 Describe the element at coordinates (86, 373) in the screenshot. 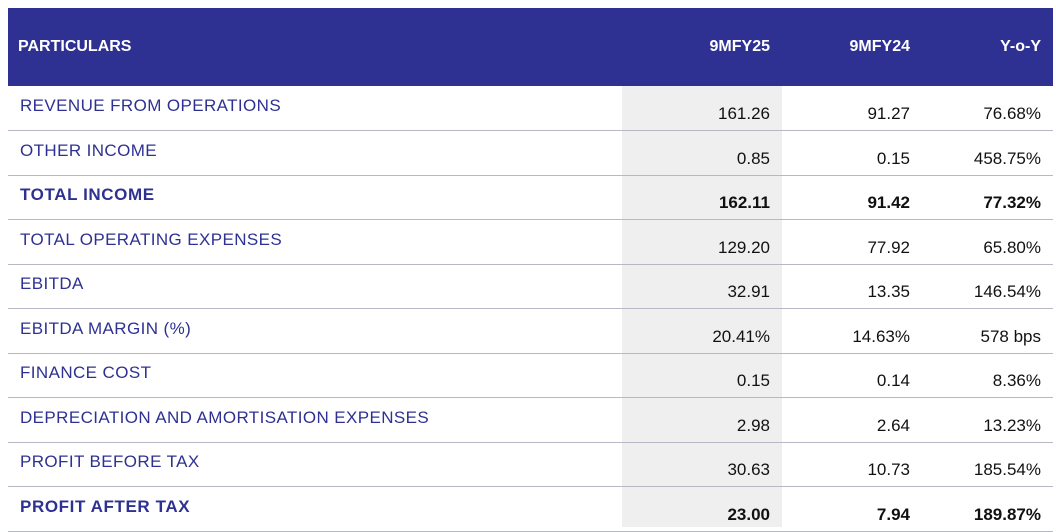

I see `row-label: FINANCE COST` at that location.